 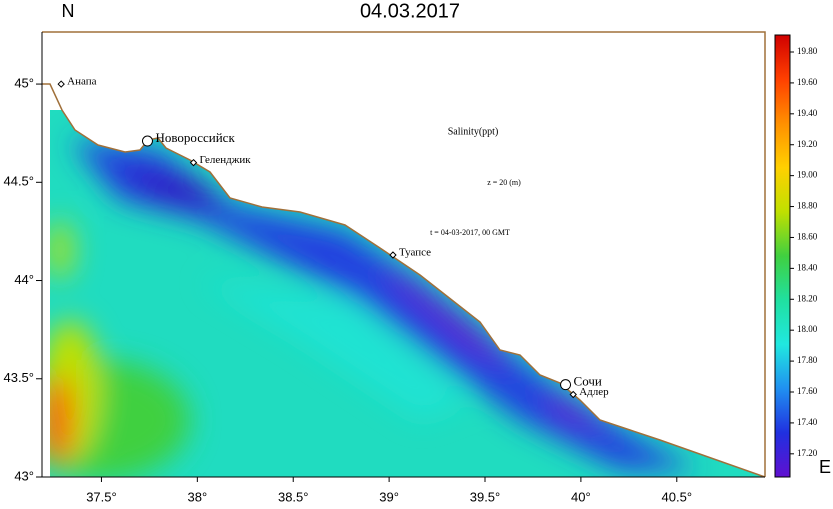 I want to click on colorbar-tick-label: 17.80, so click(x=807, y=360).